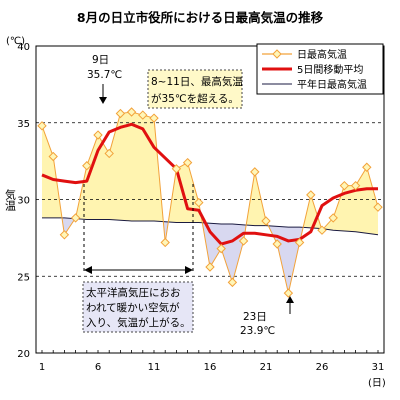 This screenshot has height=400, width=400. What do you see at coordinates (195, 98) in the screenshot?
I see `range-note-line-2: が35℃を超える。` at bounding box center [195, 98].